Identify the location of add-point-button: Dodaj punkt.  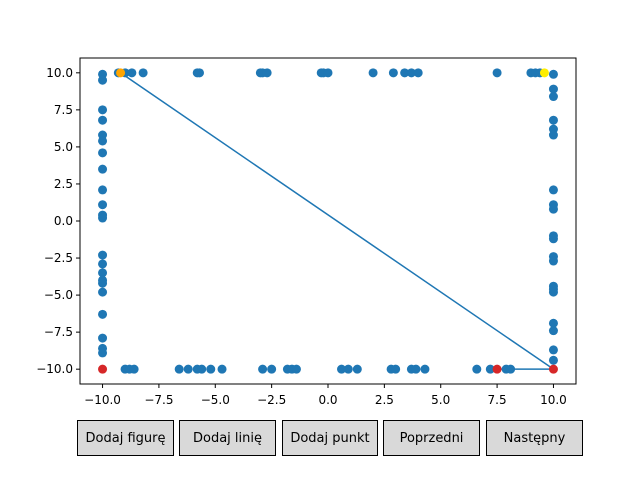
(330, 438).